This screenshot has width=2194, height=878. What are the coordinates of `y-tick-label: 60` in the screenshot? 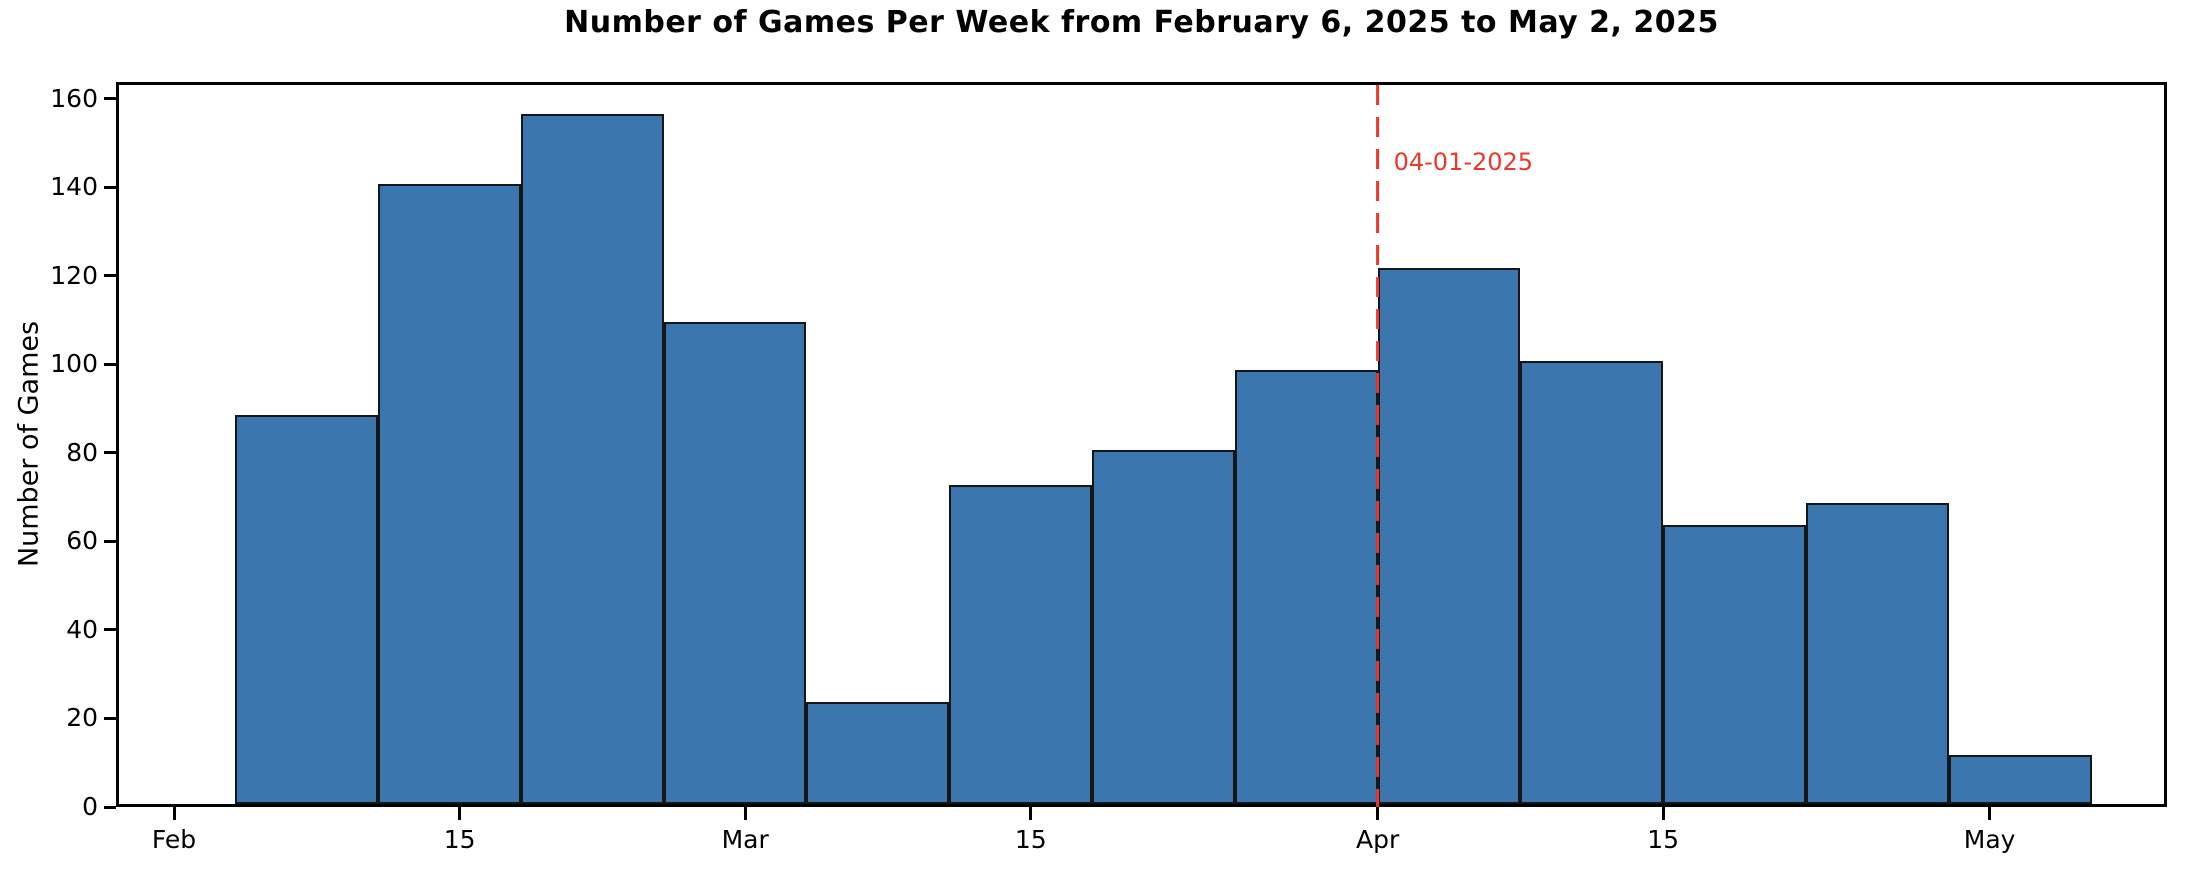 It's located at (82, 541).